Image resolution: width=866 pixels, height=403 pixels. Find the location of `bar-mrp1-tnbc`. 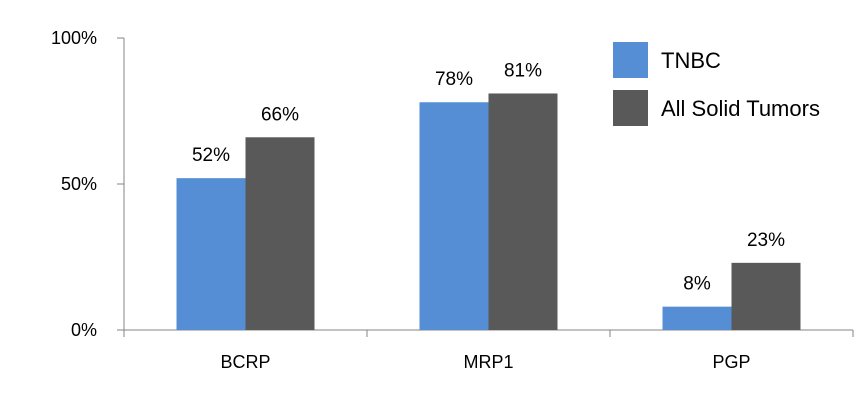

bar-mrp1-tnbc is located at coordinates (454, 216).